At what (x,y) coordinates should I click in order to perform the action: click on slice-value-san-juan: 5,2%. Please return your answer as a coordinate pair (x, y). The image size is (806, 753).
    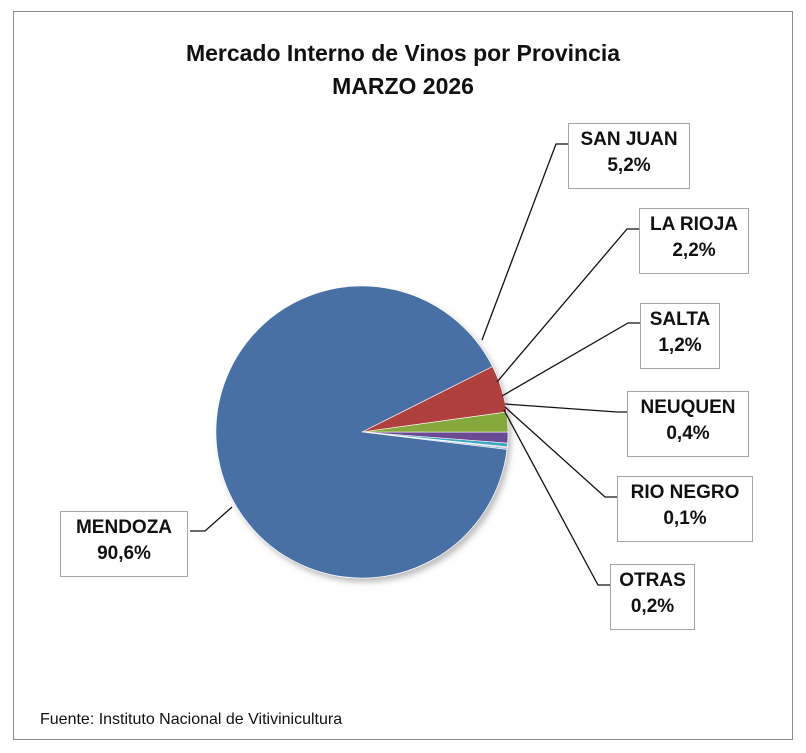
    Looking at the image, I should click on (629, 165).